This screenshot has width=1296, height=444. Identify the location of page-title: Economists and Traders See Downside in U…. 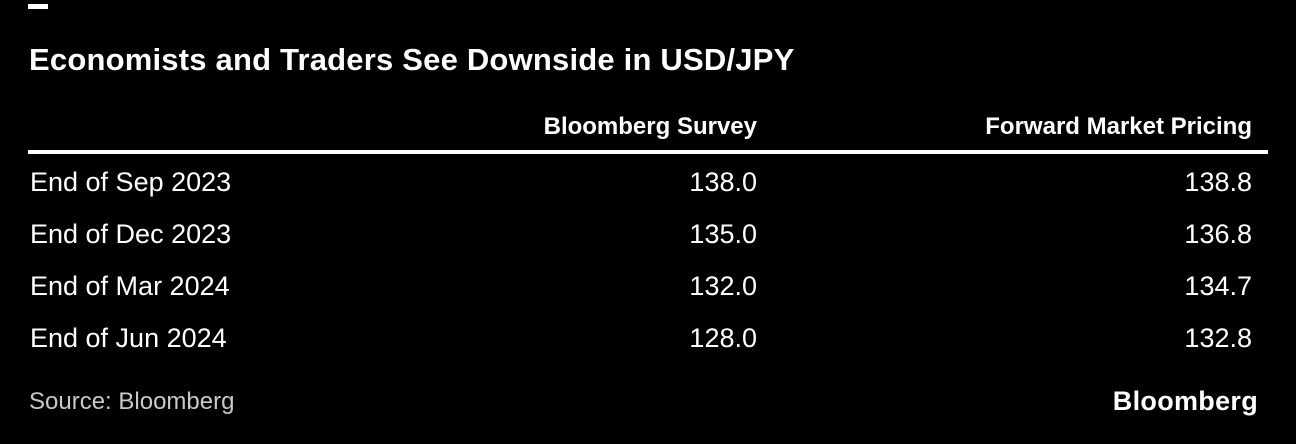
(412, 59).